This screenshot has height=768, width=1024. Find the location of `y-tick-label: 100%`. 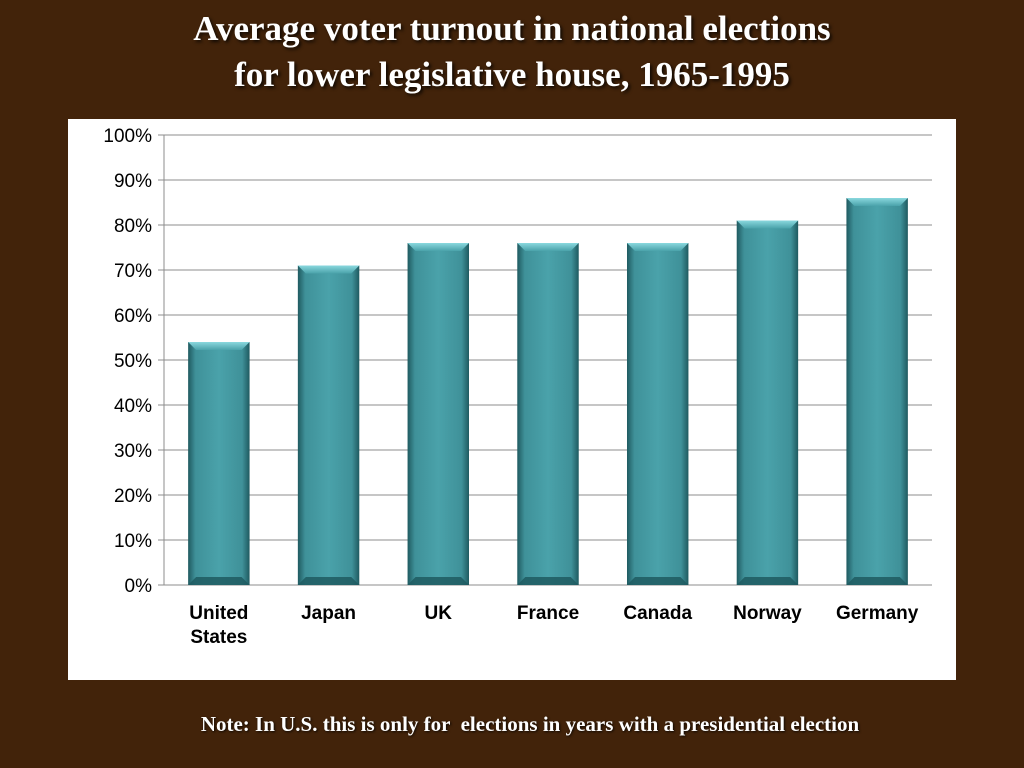

y-tick-label: 100% is located at coordinates (127, 136).